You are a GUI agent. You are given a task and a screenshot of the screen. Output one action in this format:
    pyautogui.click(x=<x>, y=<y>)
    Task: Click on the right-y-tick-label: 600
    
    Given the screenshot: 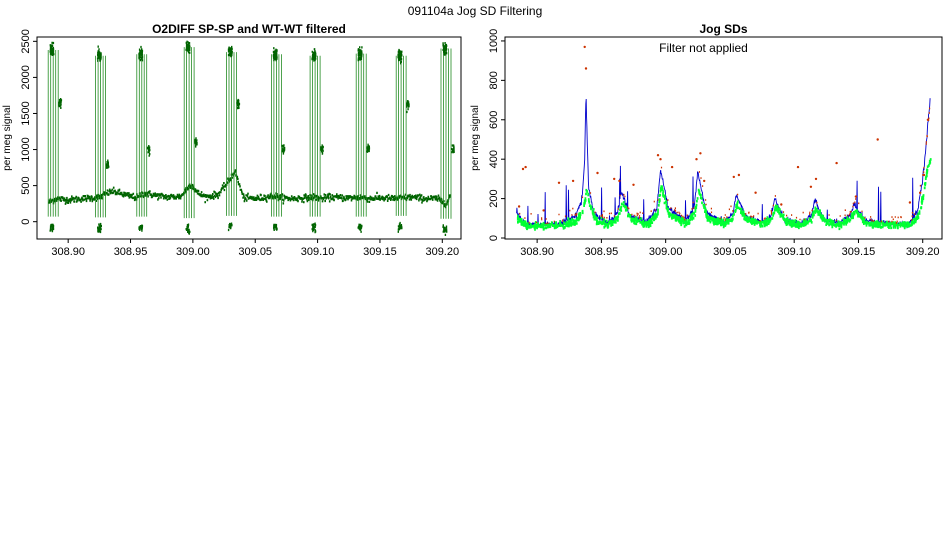 What is the action you would take?
    pyautogui.click(x=494, y=120)
    